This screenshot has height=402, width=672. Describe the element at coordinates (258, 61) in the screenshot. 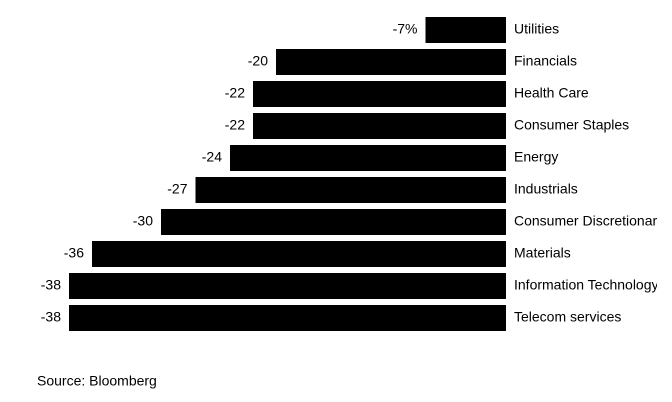

I see `value-label: -20` at that location.